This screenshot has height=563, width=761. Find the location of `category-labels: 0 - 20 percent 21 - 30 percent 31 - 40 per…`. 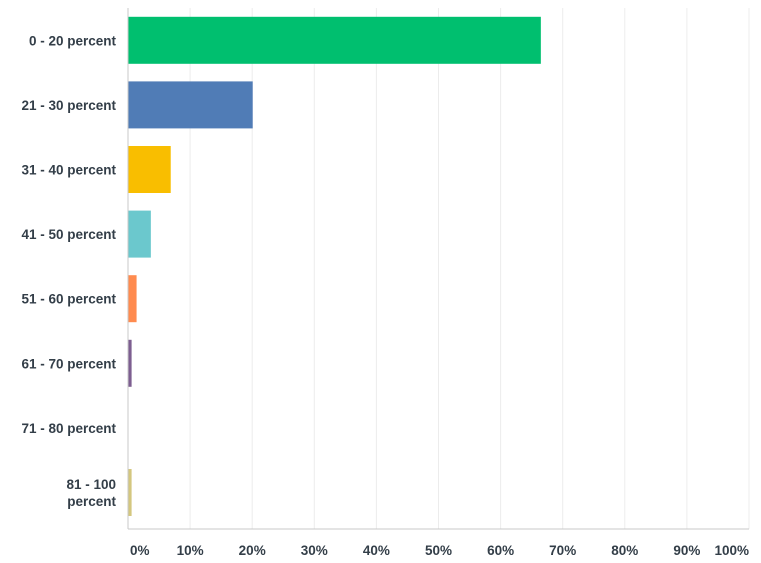

category-labels: 0 - 20 percent 21 - 30 percent 31 - 40 per… is located at coordinates (68, 271).